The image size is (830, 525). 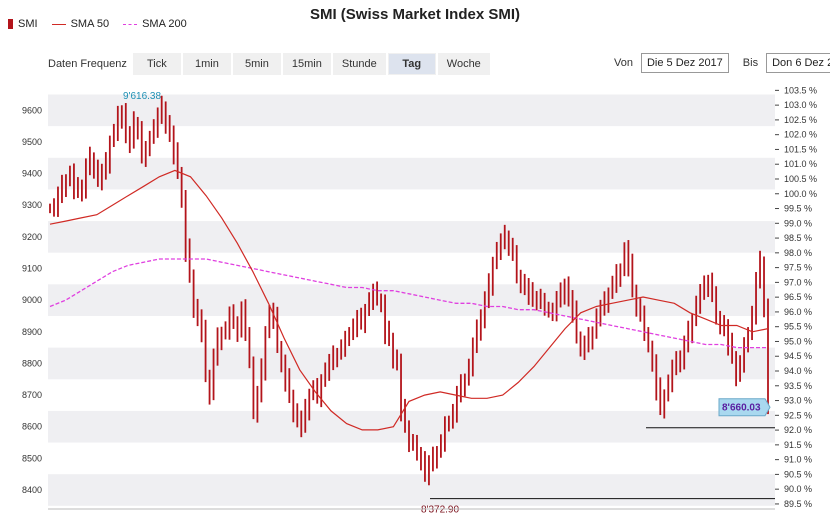 What do you see at coordinates (32, 427) in the screenshot?
I see `left-tick-label: 8600` at bounding box center [32, 427].